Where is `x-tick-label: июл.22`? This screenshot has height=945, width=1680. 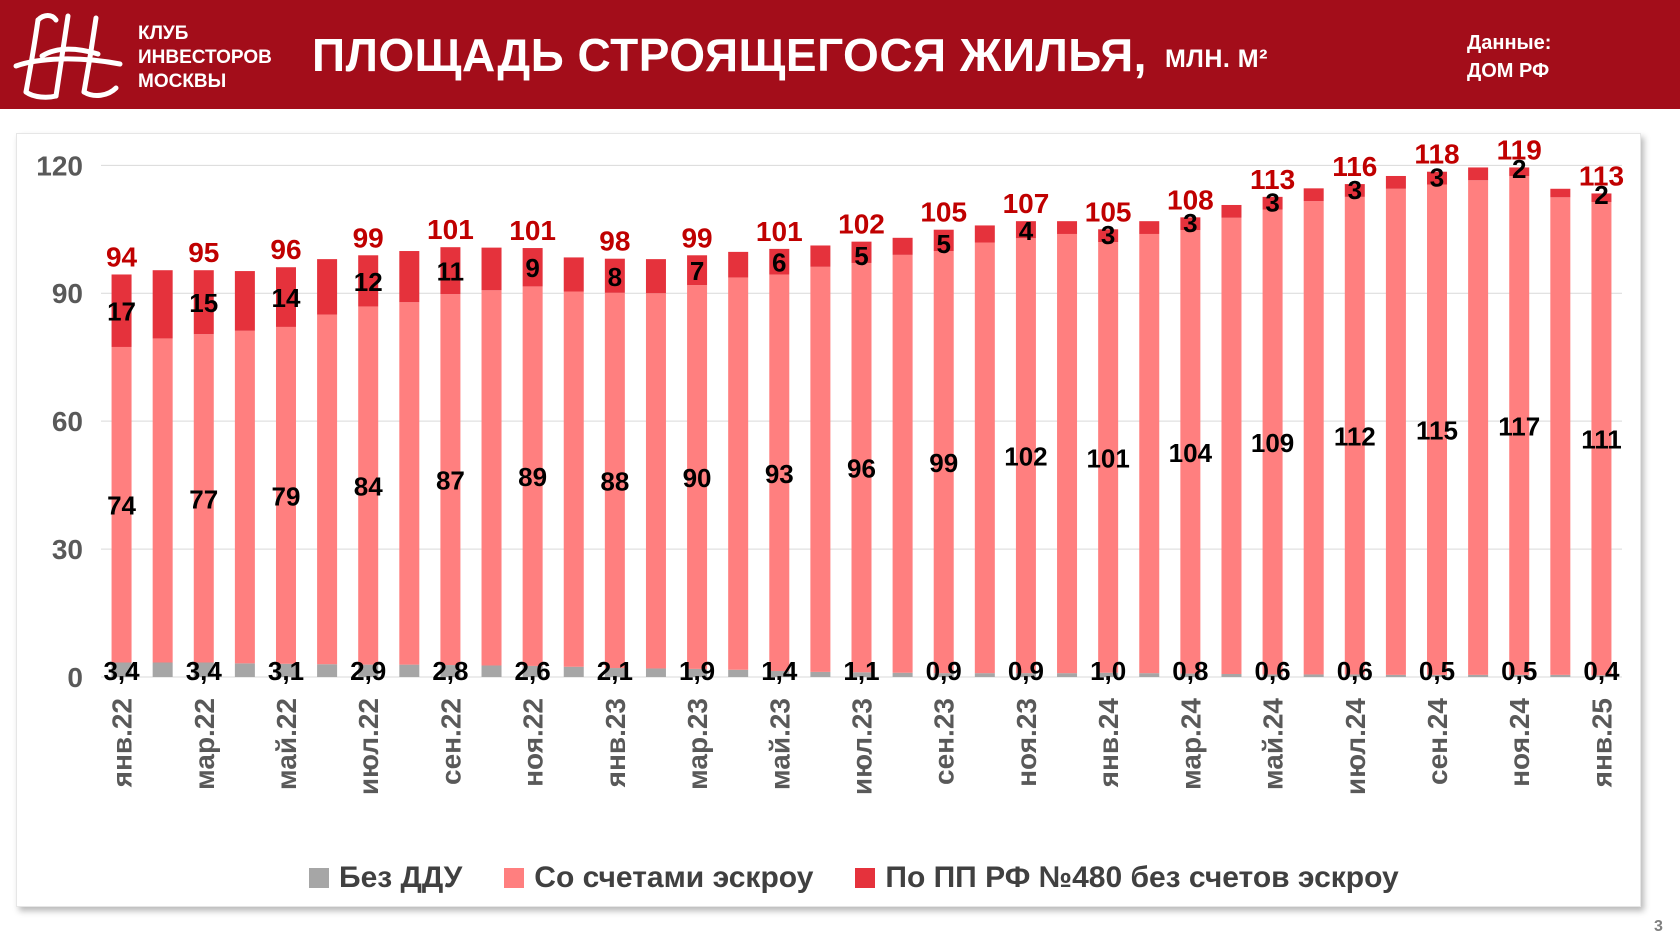
x-tick-label: июл.22 is located at coordinates (368, 746).